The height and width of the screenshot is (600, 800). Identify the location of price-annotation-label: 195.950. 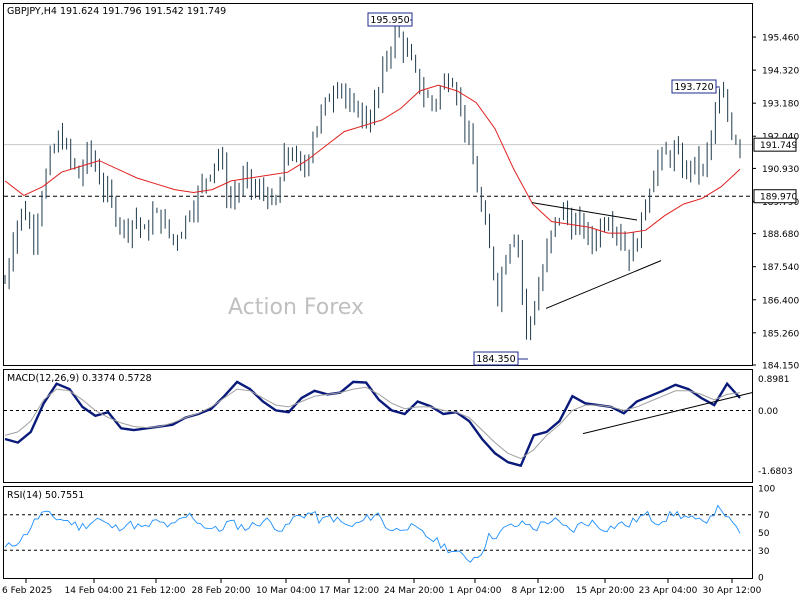
(389, 20).